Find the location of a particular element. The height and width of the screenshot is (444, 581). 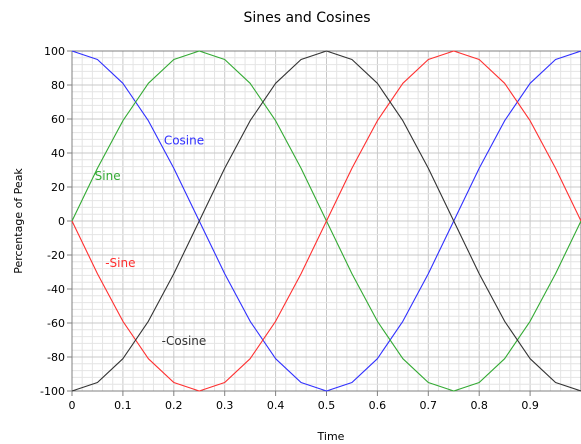

y-tick-label: 0 is located at coordinates (61, 221).